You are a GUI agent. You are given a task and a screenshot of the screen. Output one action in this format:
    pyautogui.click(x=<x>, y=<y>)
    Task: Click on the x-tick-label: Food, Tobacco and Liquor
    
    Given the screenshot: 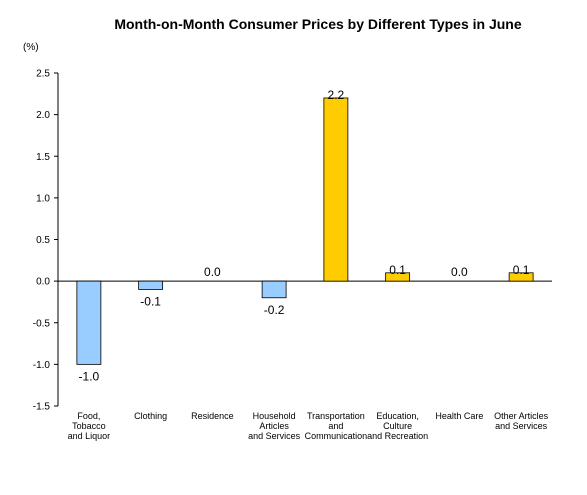 What is the action you would take?
    pyautogui.click(x=89, y=426)
    